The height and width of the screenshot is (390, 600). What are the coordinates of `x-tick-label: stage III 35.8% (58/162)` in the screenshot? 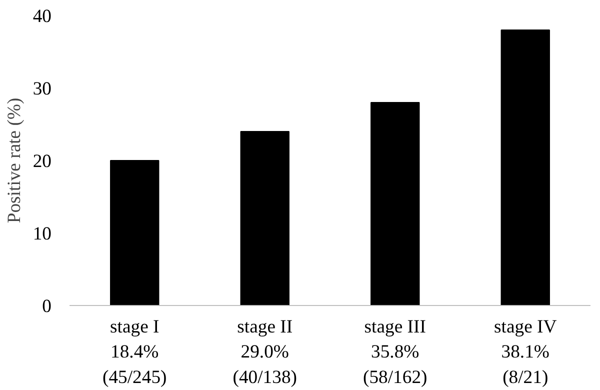 It's located at (395, 352).